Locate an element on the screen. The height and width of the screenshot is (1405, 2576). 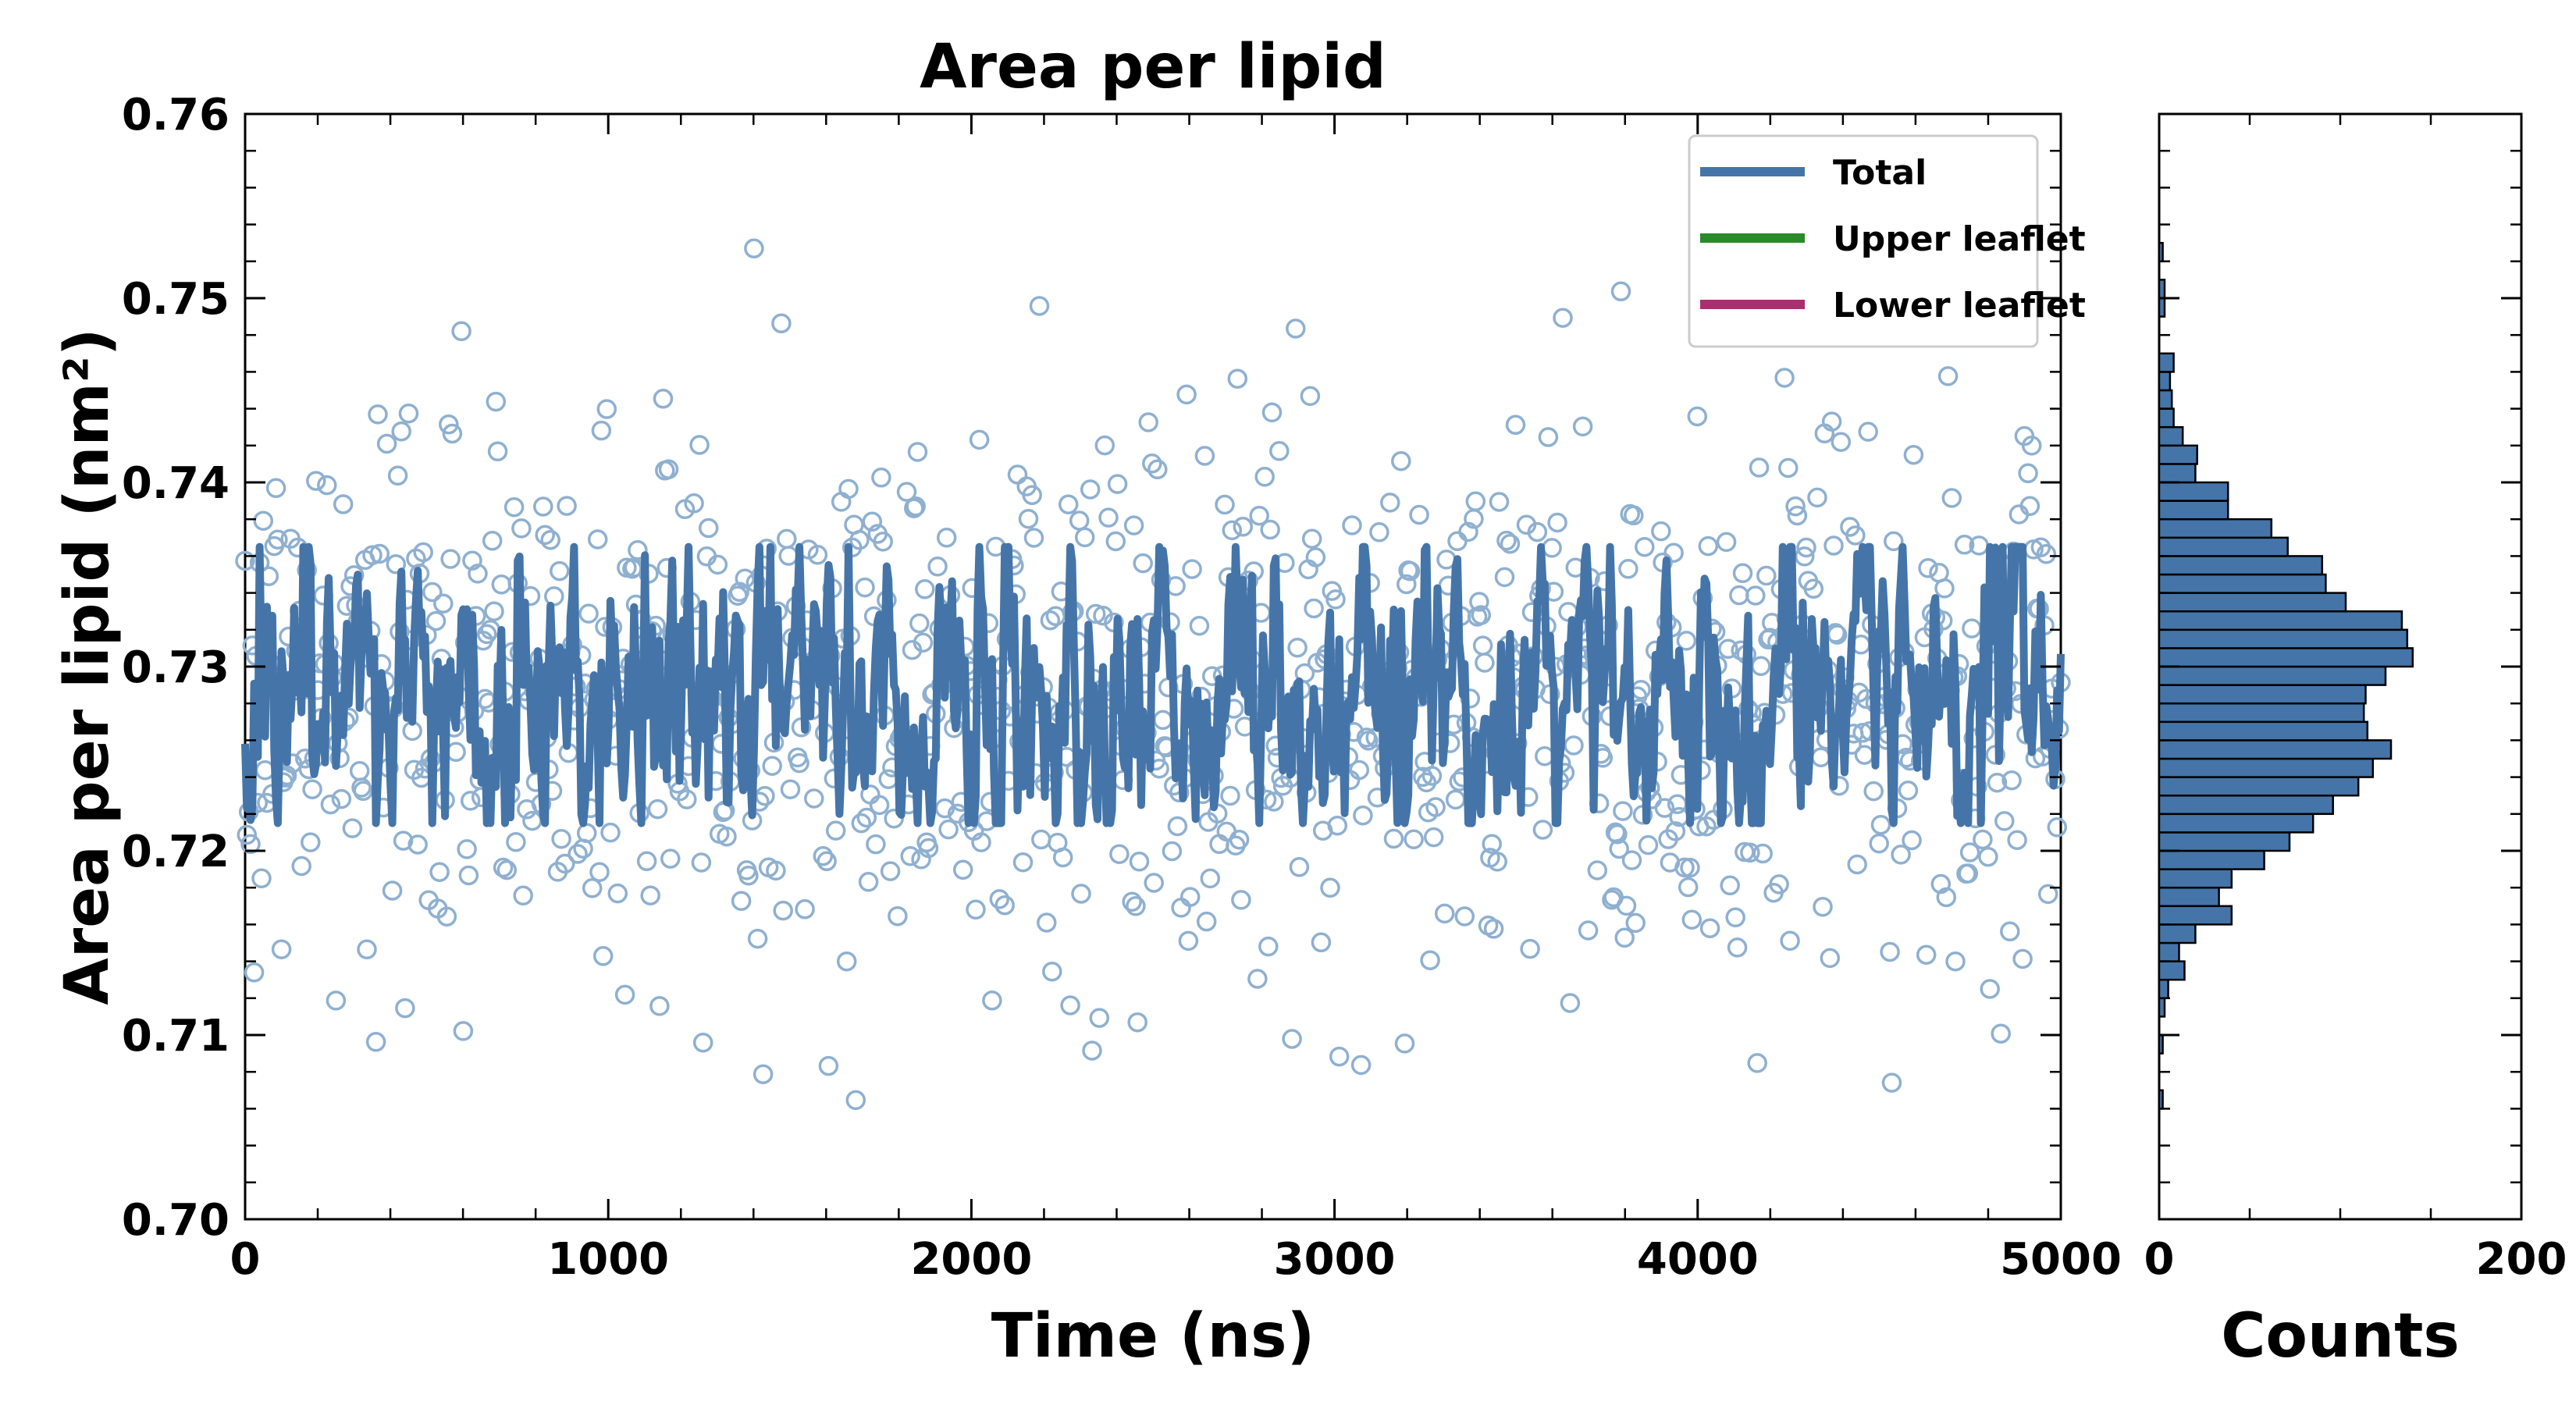
y-tick-label: 0.75 is located at coordinates (175, 300).